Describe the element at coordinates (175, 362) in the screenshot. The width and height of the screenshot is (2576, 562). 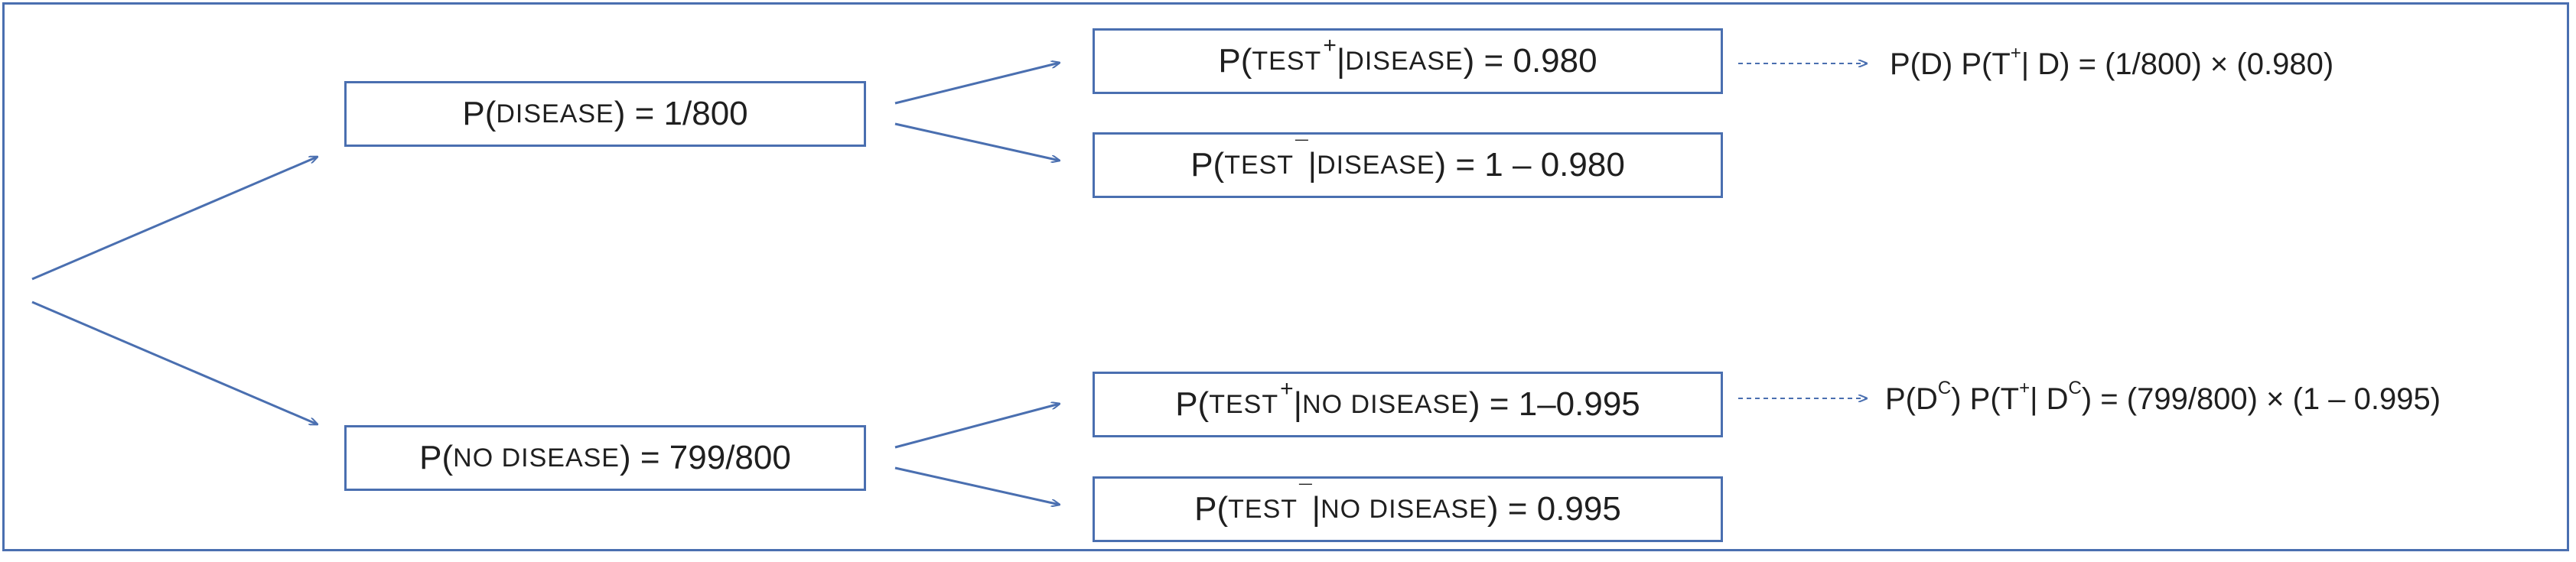
I see `arrow-root-to-no-disease` at that location.